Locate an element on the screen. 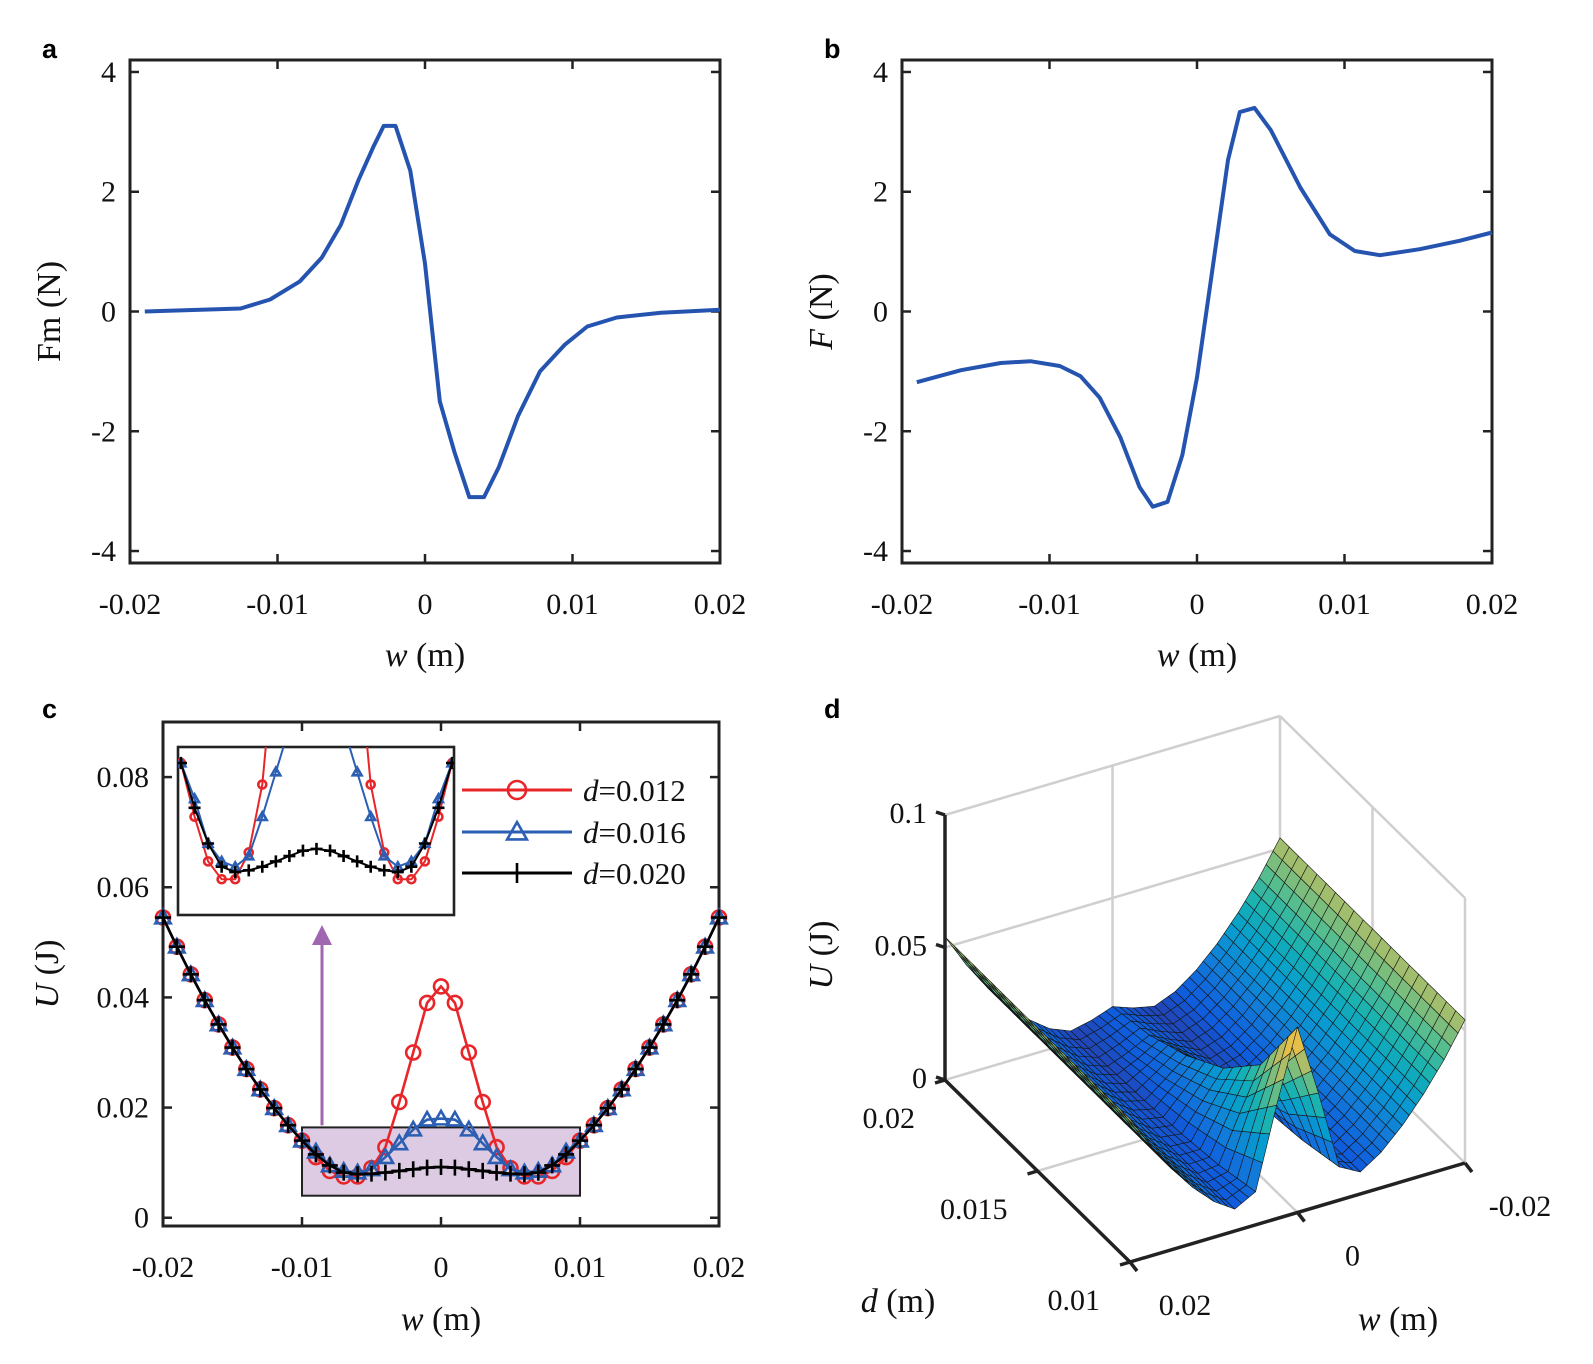 This screenshot has height=1364, width=1593. panel-letter-a: a is located at coordinates (50, 49).